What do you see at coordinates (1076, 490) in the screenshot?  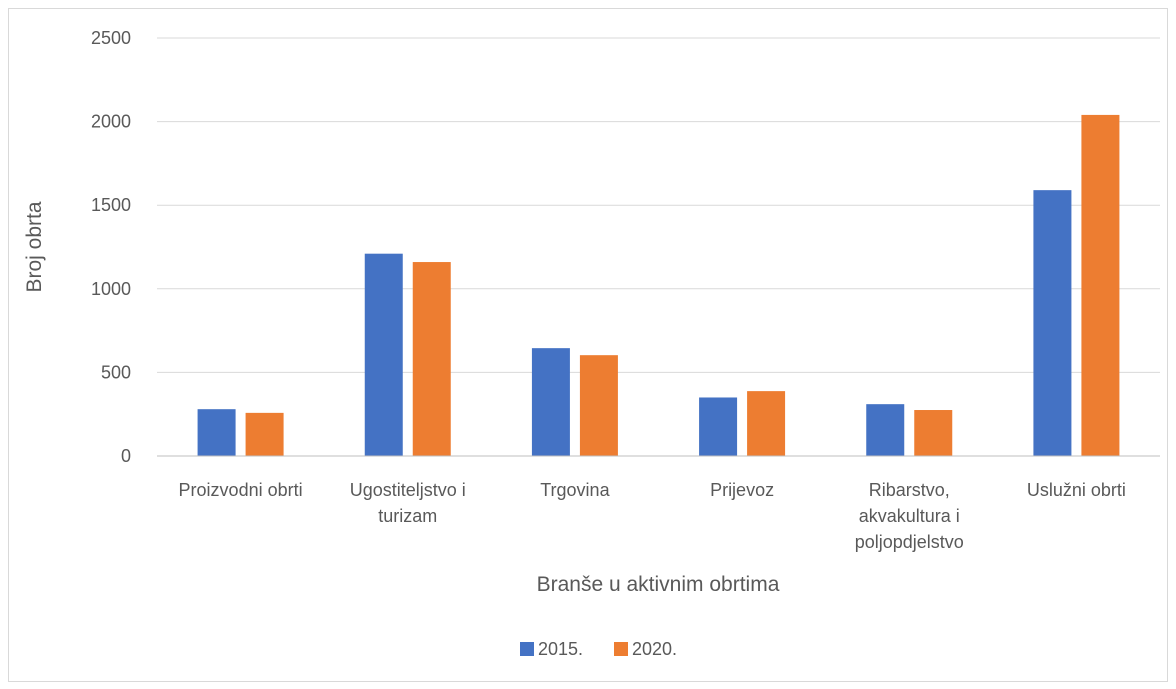 I see `x-category-label: Uslužni obrti` at bounding box center [1076, 490].